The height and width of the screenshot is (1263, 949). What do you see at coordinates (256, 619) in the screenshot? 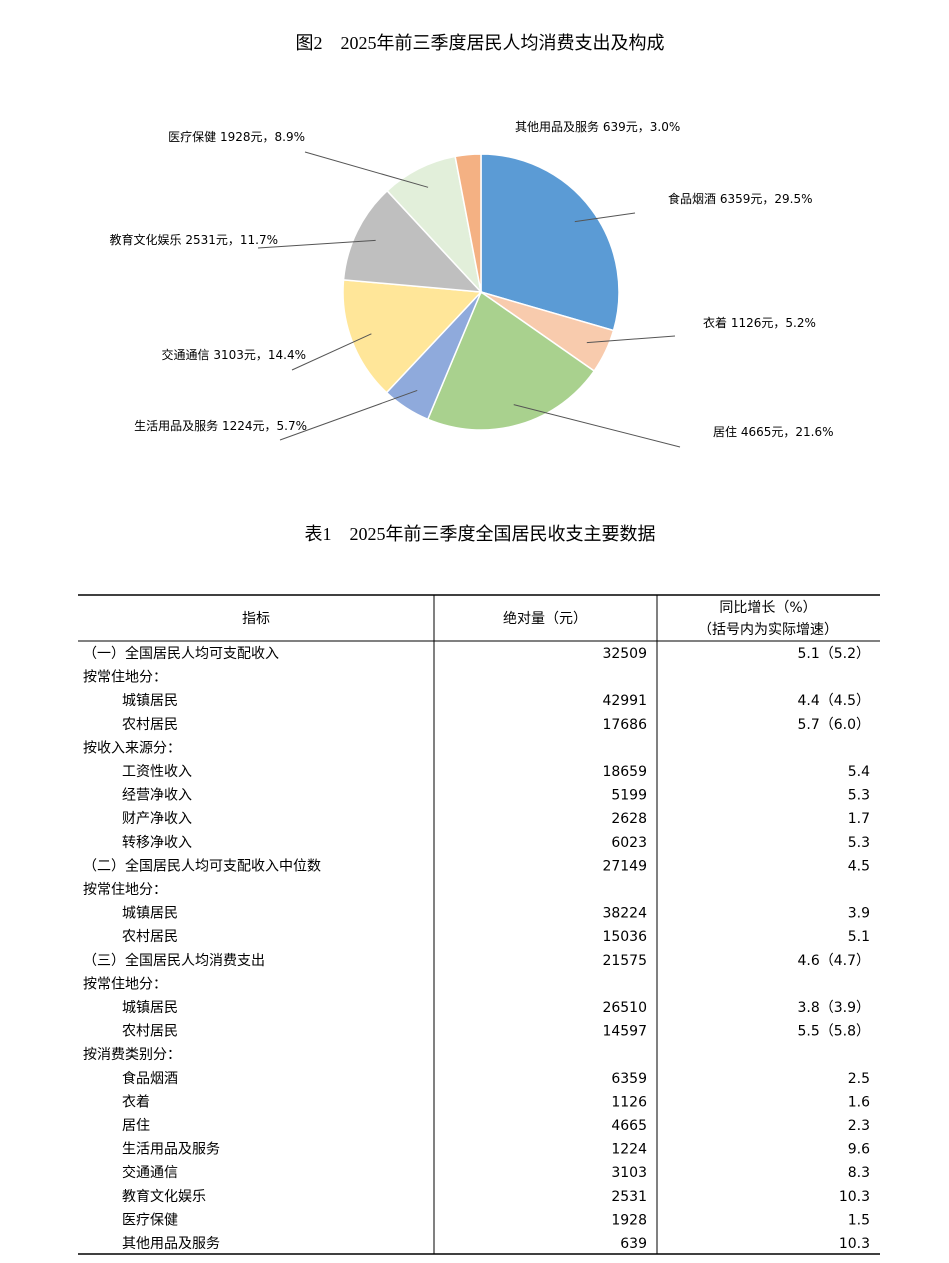
I see `header-cell: 指标` at bounding box center [256, 619].